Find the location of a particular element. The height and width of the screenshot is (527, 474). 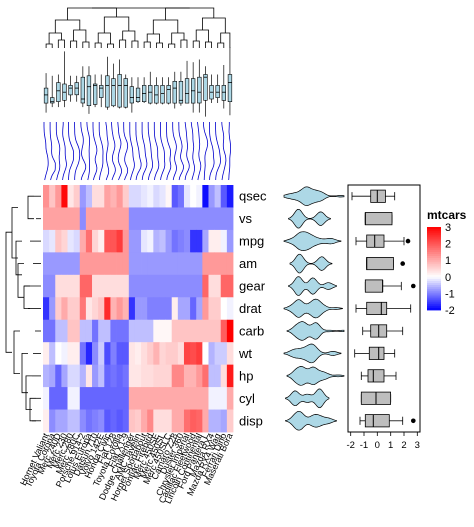

row-label: drat is located at coordinates (250, 308).